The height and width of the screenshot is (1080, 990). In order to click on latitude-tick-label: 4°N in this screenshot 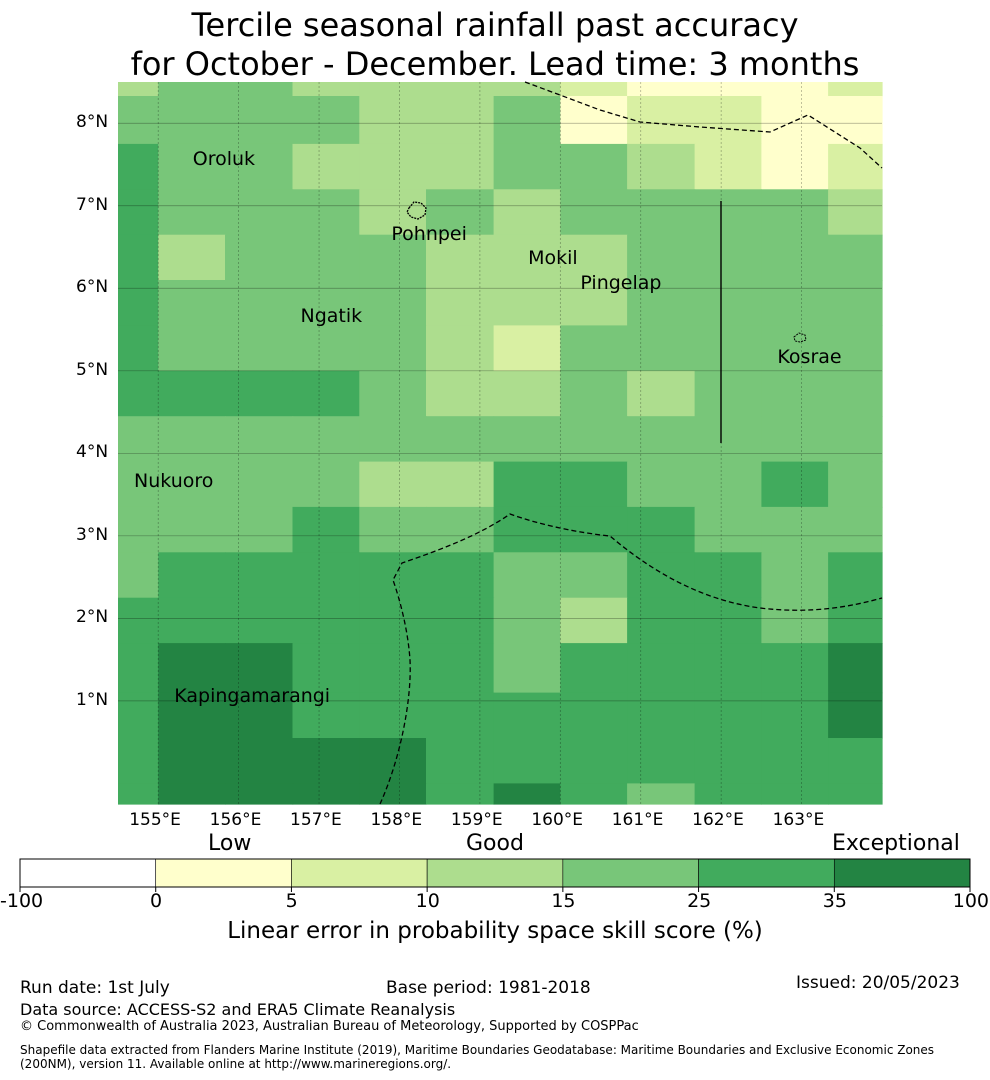, I will do `click(92, 452)`.